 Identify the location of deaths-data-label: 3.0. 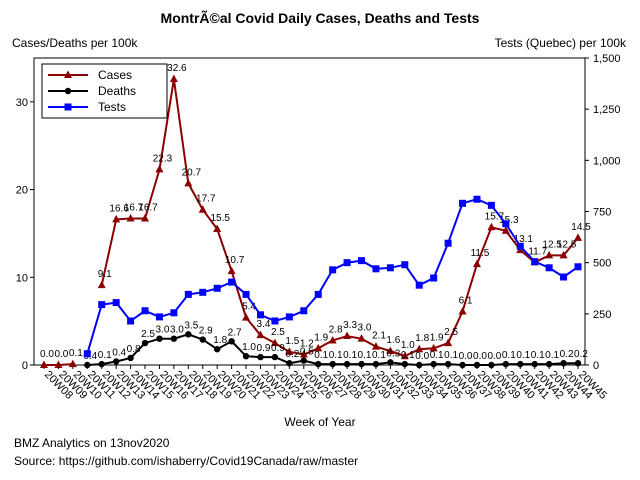
(177, 330).